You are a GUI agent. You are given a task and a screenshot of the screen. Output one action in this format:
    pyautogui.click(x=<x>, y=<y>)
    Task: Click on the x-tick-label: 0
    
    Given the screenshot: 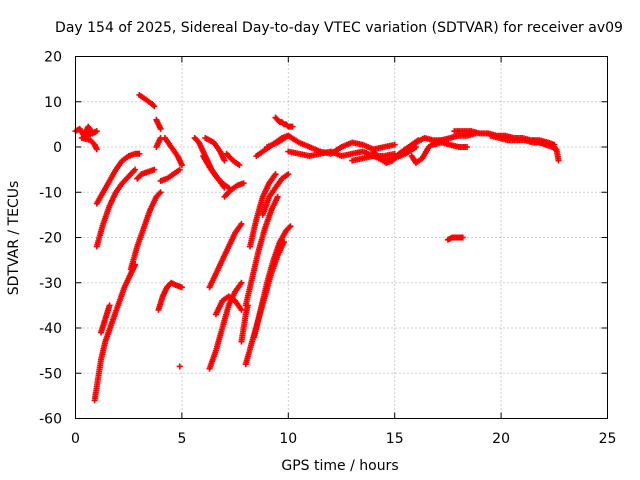 What is the action you would take?
    pyautogui.click(x=75, y=439)
    